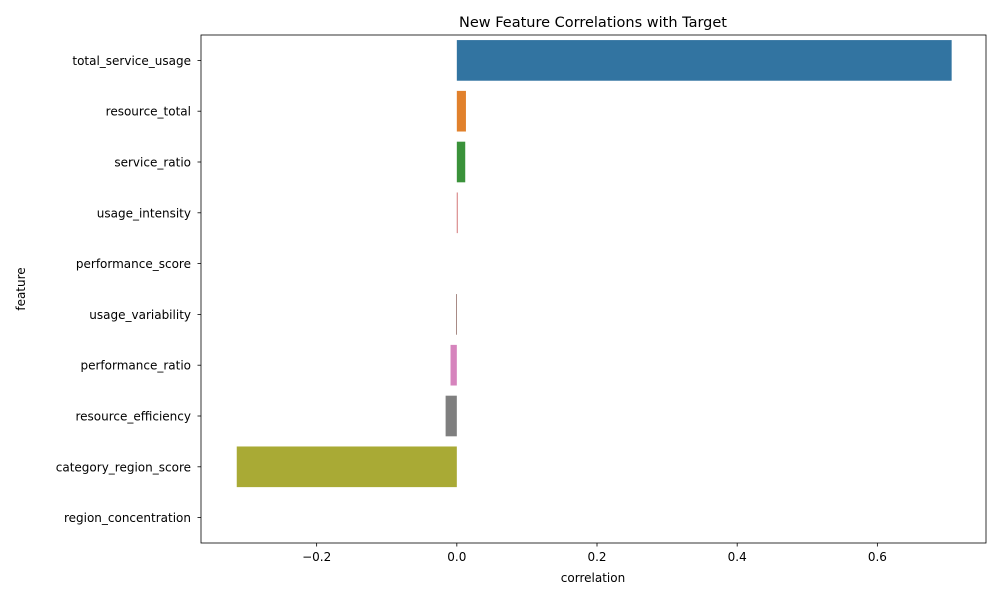 The width and height of the screenshot is (1000, 604). Describe the element at coordinates (451, 416) in the screenshot. I see `bar-resource-efficiency` at that location.